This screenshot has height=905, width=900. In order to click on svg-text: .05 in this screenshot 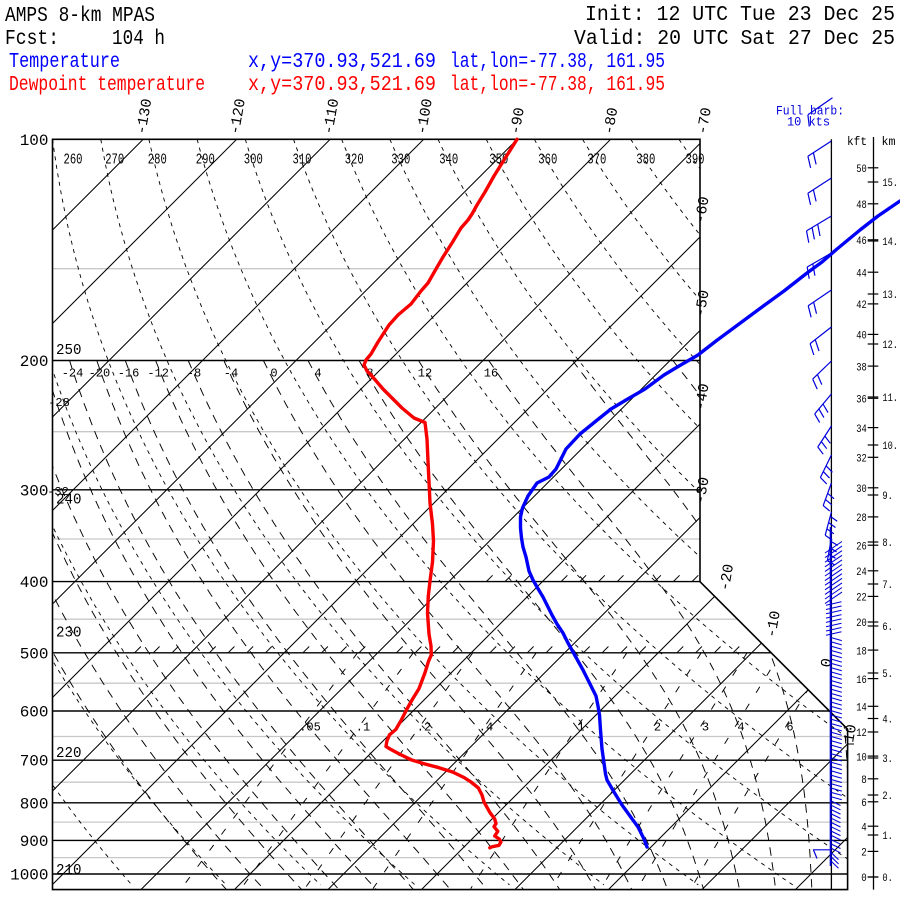, I will do `click(310, 728)`.